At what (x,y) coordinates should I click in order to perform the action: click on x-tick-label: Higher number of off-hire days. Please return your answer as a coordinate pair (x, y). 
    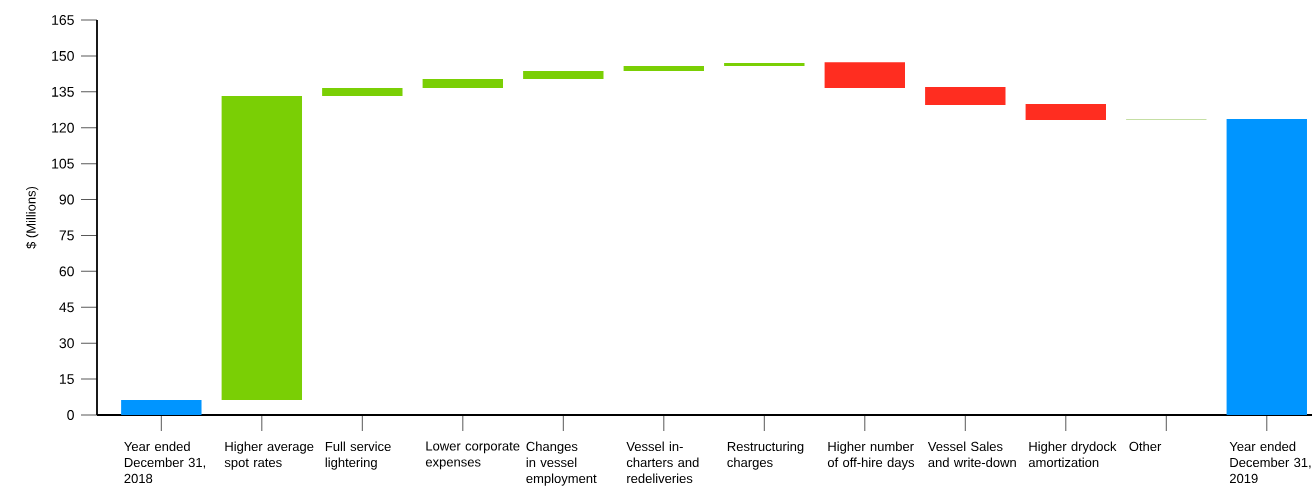
    Looking at the image, I should click on (871, 455).